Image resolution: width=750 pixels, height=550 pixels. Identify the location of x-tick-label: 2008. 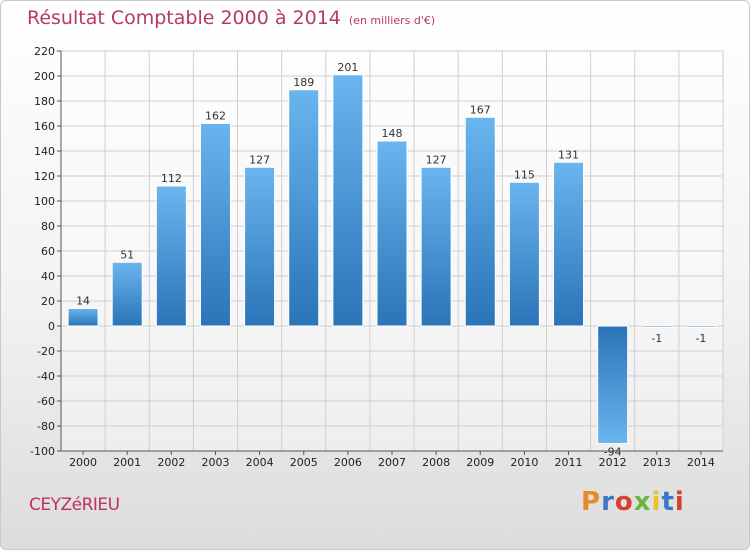
(436, 462).